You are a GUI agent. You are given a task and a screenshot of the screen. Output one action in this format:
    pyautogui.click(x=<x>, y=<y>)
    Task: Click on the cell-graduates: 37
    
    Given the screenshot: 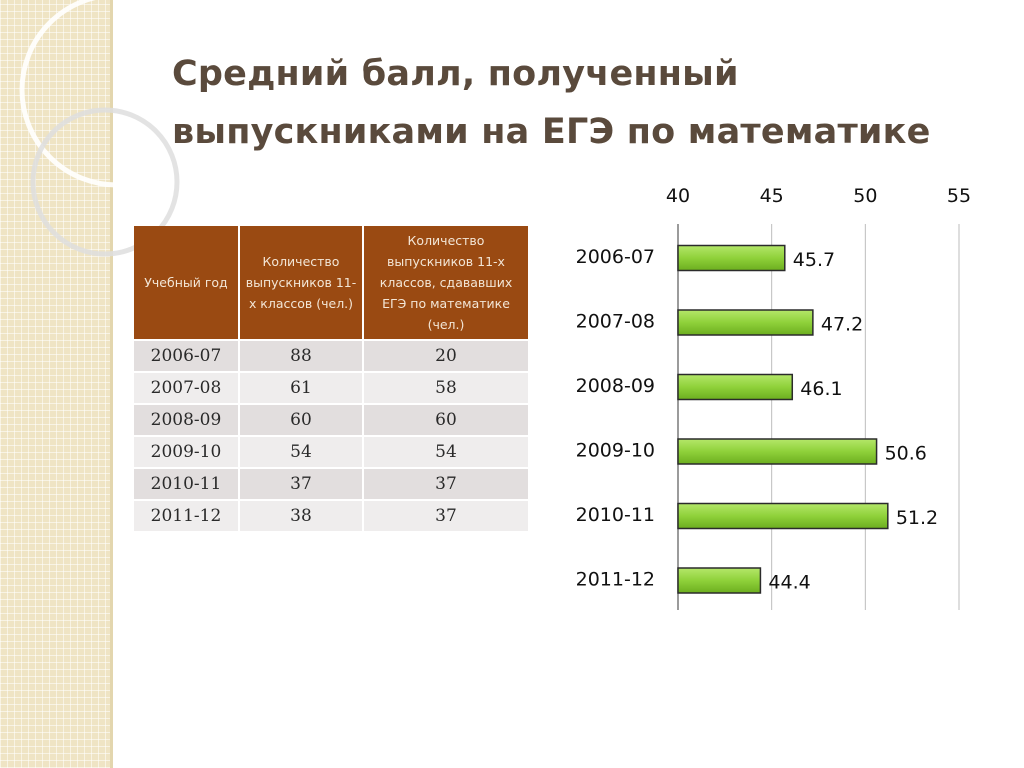 What is the action you would take?
    pyautogui.click(x=301, y=483)
    